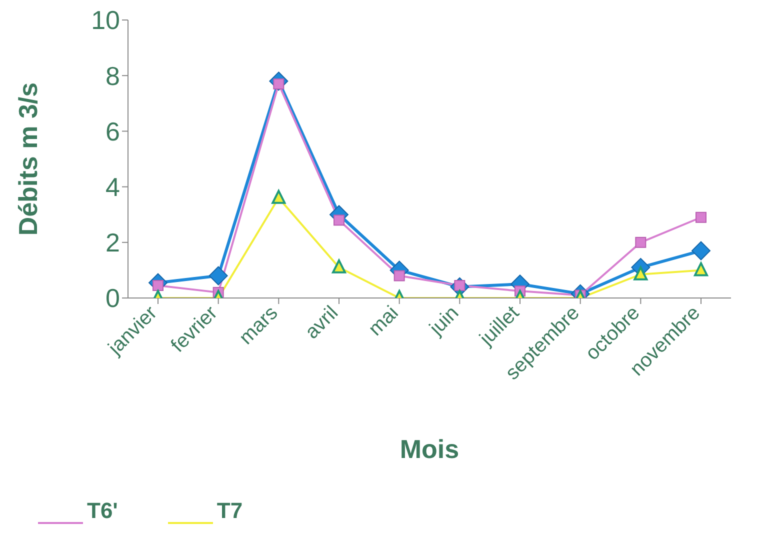  What do you see at coordinates (113, 131) in the screenshot?
I see `y-tick-label: 6` at bounding box center [113, 131].